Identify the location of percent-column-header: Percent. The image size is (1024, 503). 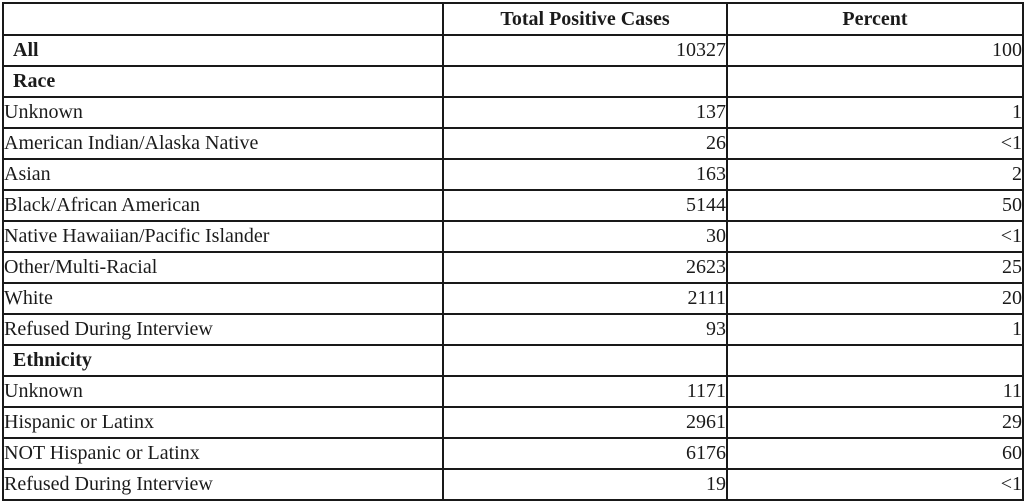
(875, 19).